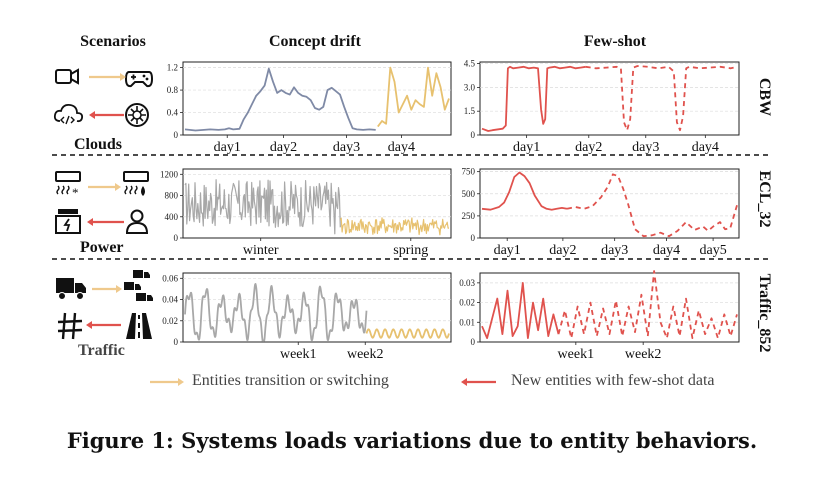  What do you see at coordinates (712, 250) in the screenshot?
I see `x-tick-label: day5` at bounding box center [712, 250].